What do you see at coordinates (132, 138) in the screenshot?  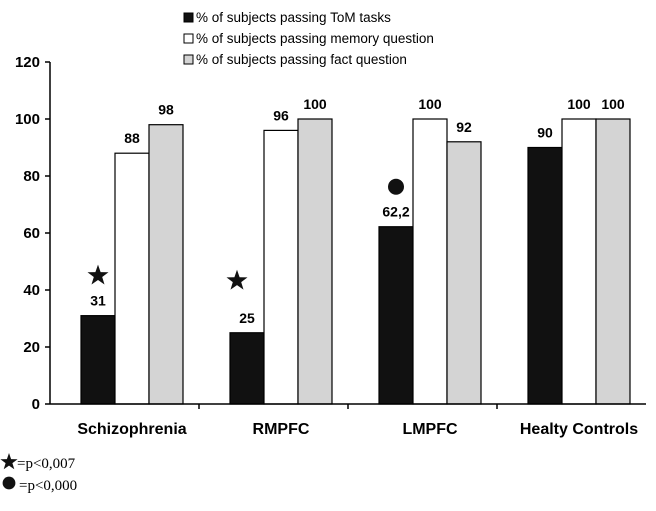 I see `data-label-2-1: 88` at bounding box center [132, 138].